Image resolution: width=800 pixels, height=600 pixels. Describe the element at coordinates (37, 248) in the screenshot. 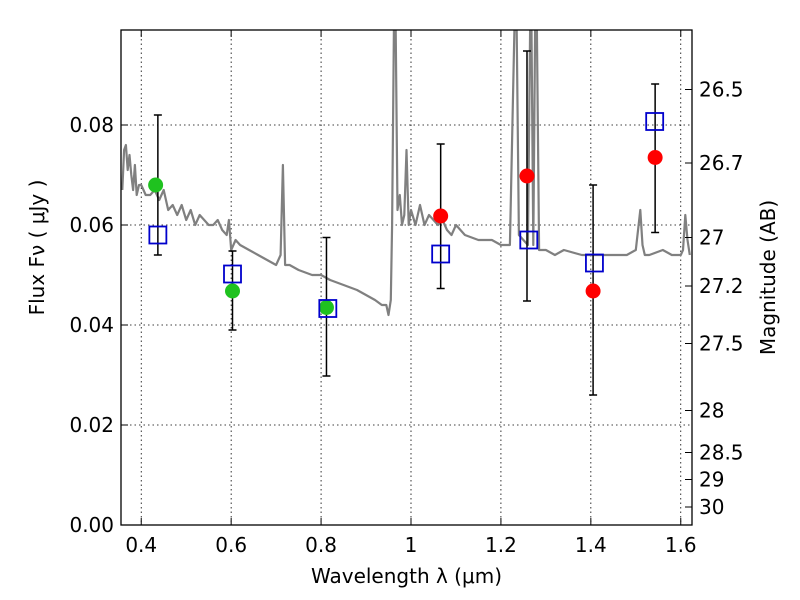

I see `y-axis-label: Flux Fν ( μJy )` at that location.